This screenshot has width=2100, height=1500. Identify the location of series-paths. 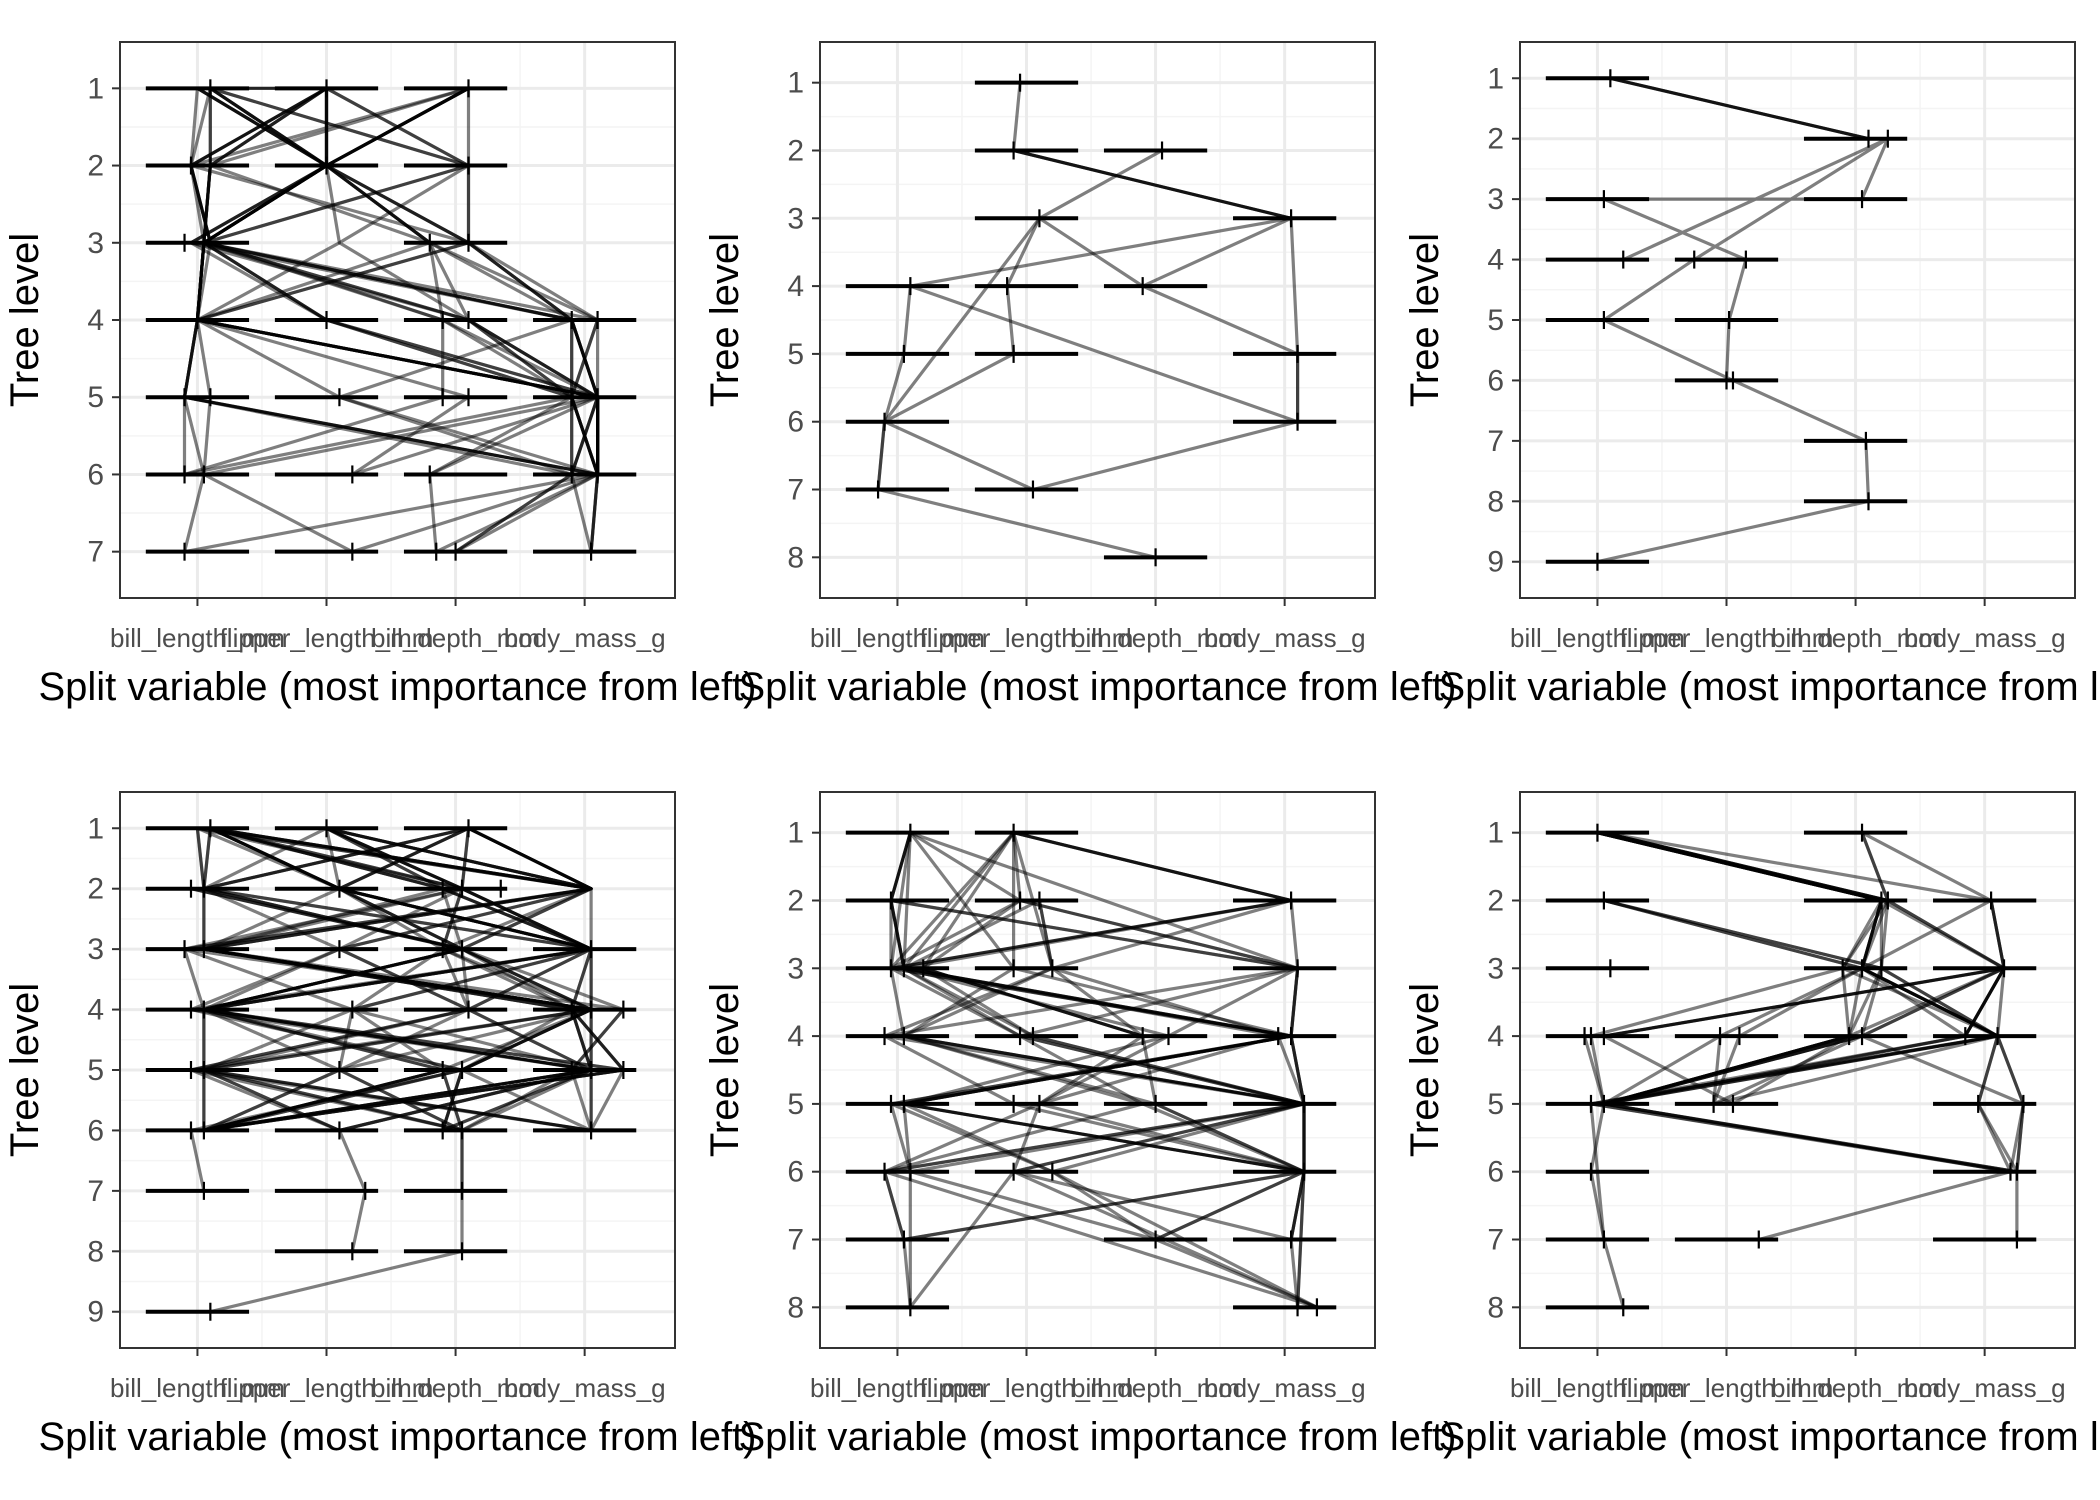
(404, 1070).